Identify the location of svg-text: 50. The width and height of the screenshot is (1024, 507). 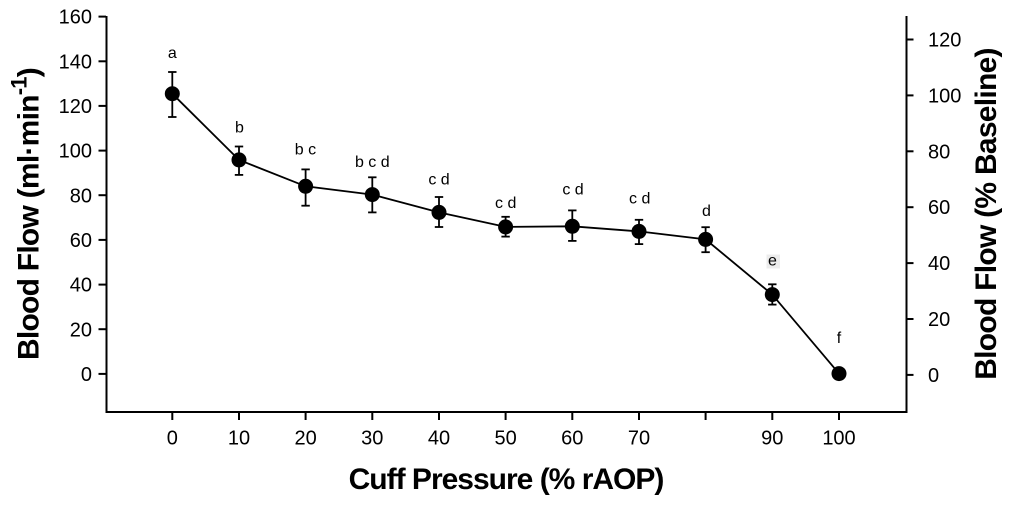
(505, 438).